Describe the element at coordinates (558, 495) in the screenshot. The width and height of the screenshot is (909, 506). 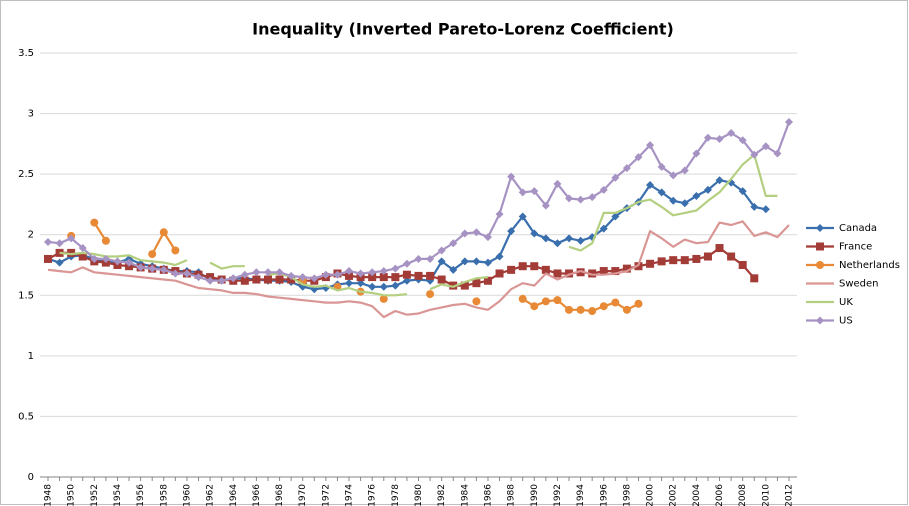
I see `x-tick-label: 1992` at that location.